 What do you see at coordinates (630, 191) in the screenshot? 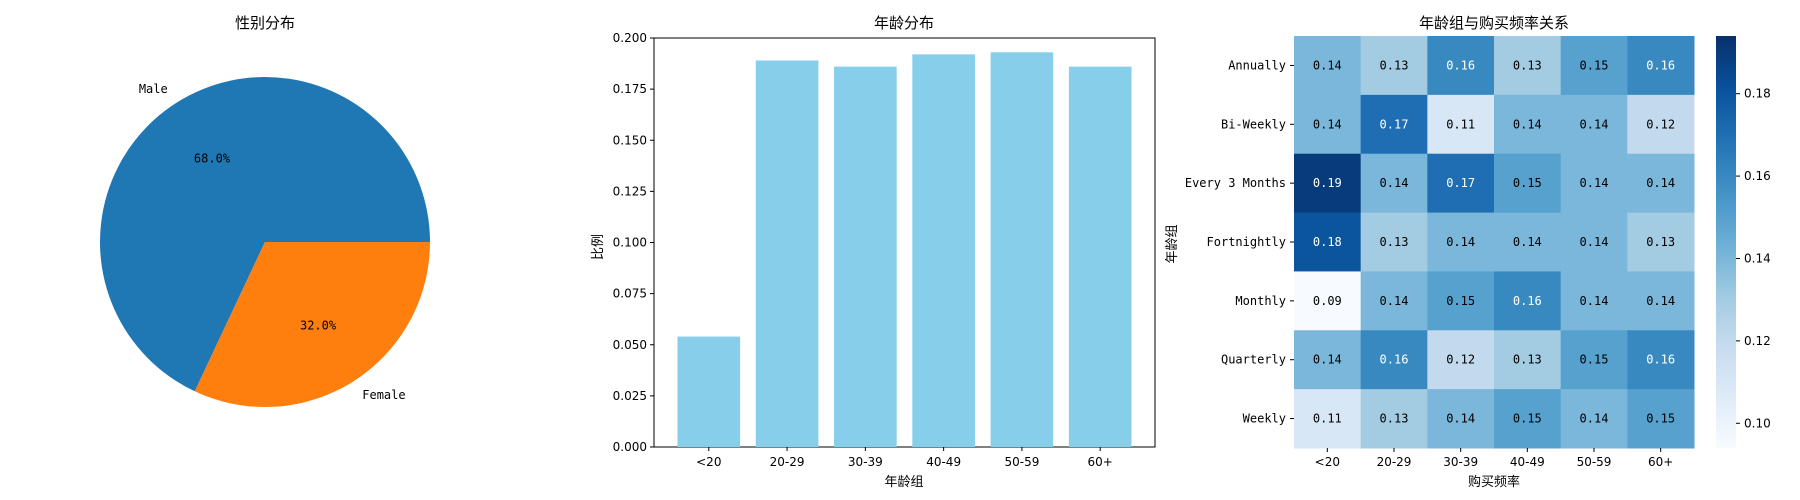
I see `y-tick-label: 0.125` at bounding box center [630, 191].